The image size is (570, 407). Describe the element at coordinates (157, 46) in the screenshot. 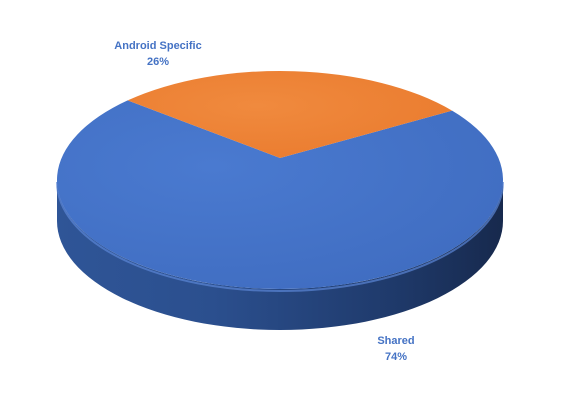

I see `data-label-name-android-specific: Android Specific` at that location.